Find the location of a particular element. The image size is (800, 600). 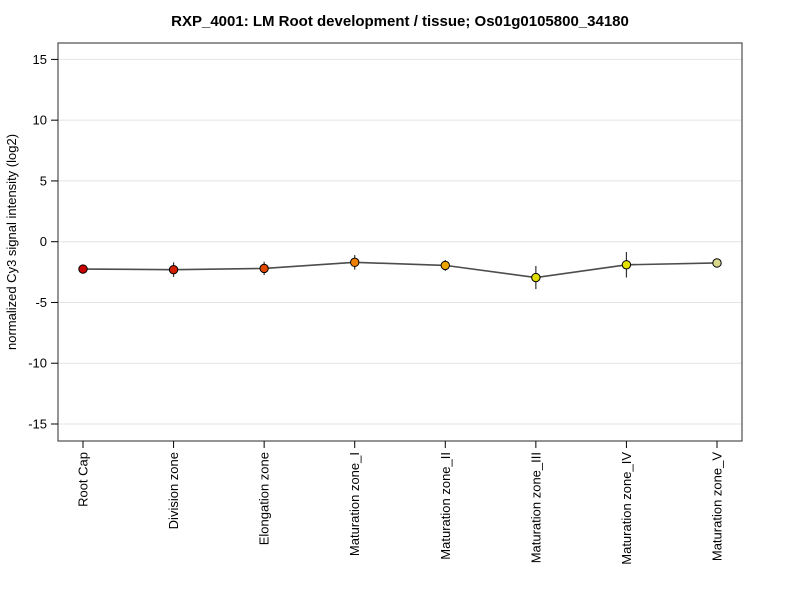

x-category-label: Maturation zone_IV is located at coordinates (626, 508).